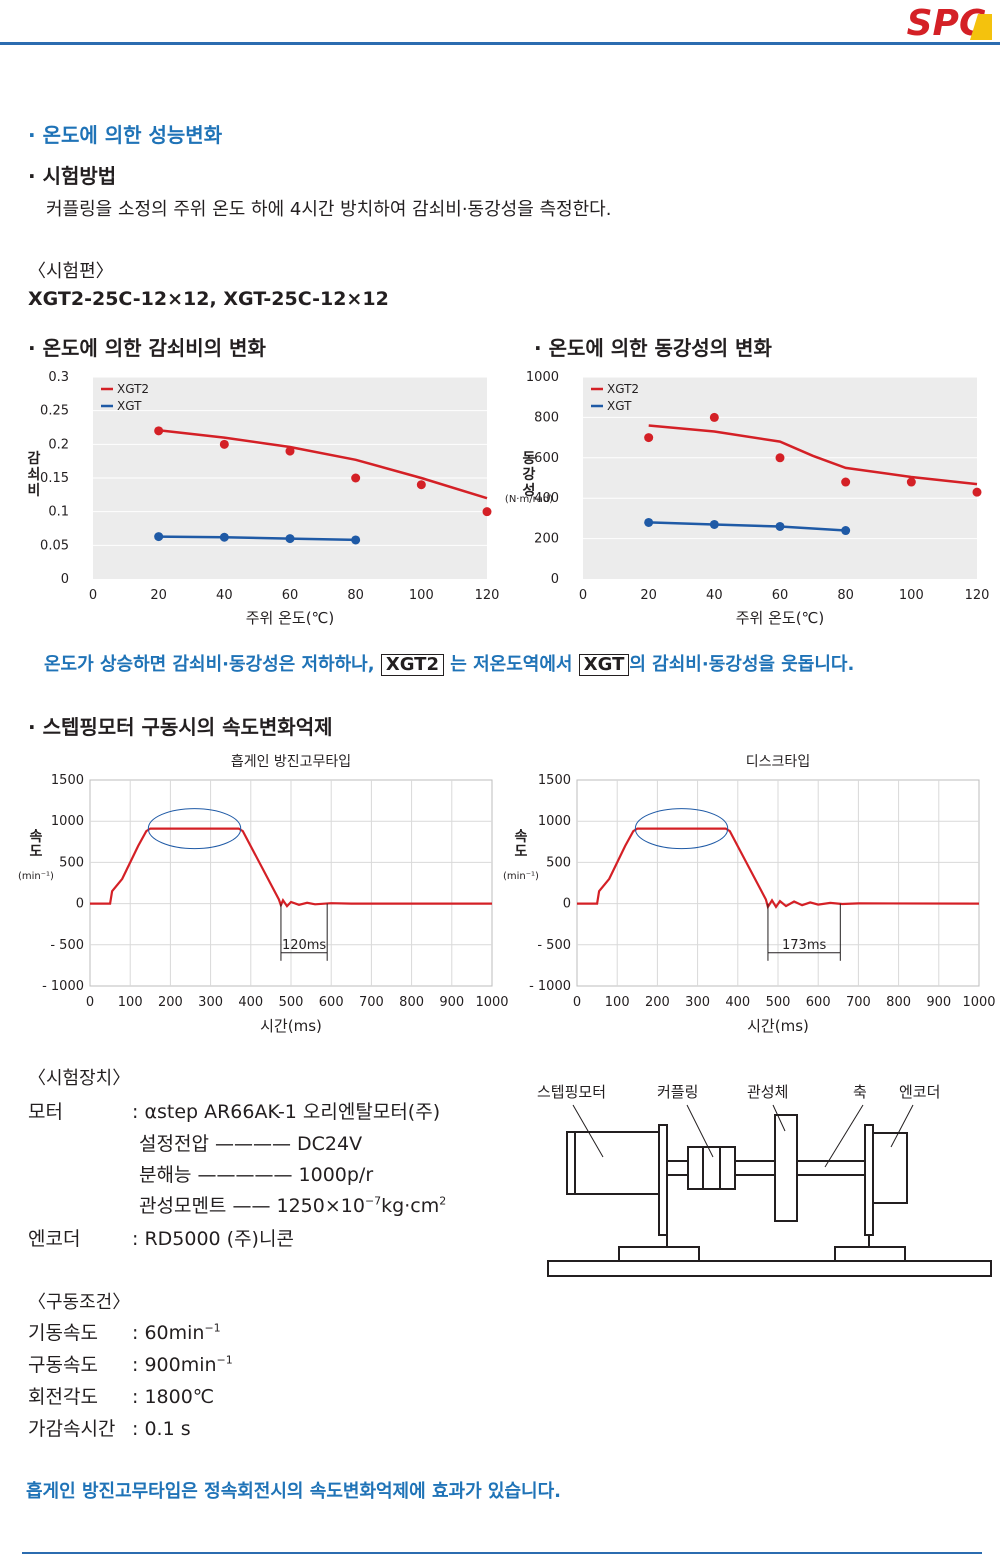 The height and width of the screenshot is (1556, 1000). Describe the element at coordinates (860, 1092) in the screenshot. I see `diagram-label-shaft: 축` at that location.